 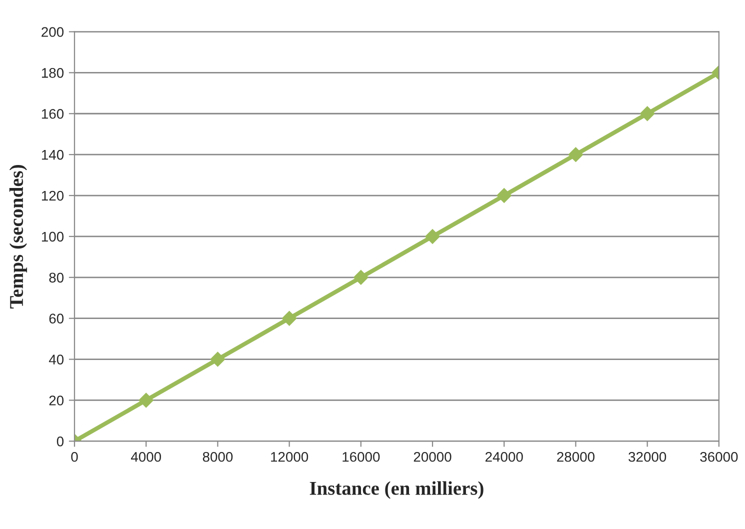 I want to click on y-tick-label: 160, so click(x=53, y=113).